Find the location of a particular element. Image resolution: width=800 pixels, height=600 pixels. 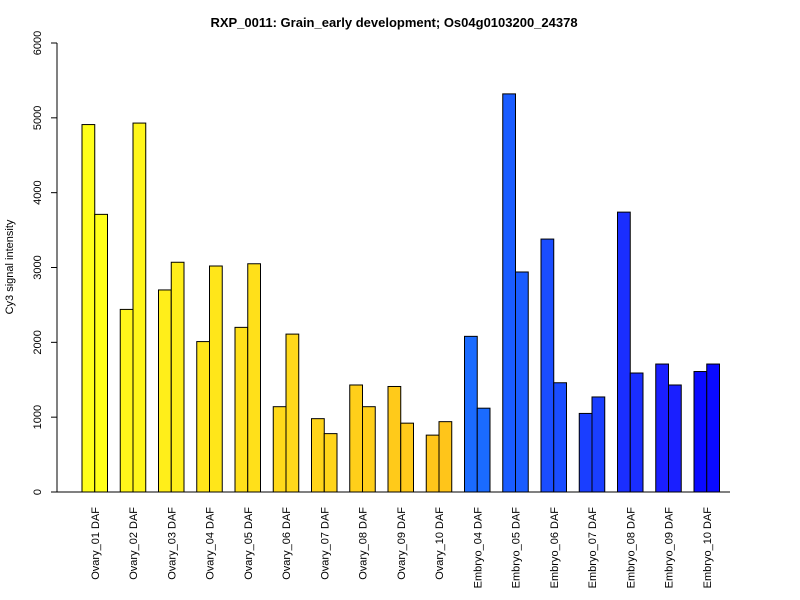

x-tick-label-embryo-04-daf: Embryo_04 DAF is located at coordinates (478, 548).